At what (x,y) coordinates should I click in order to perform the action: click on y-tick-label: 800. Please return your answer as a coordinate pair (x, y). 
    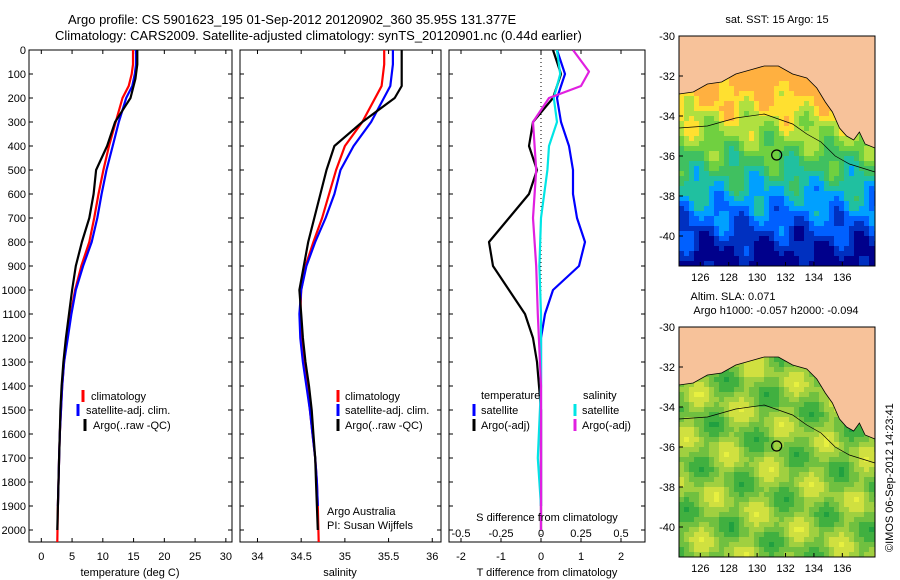
    Looking at the image, I should click on (17, 243).